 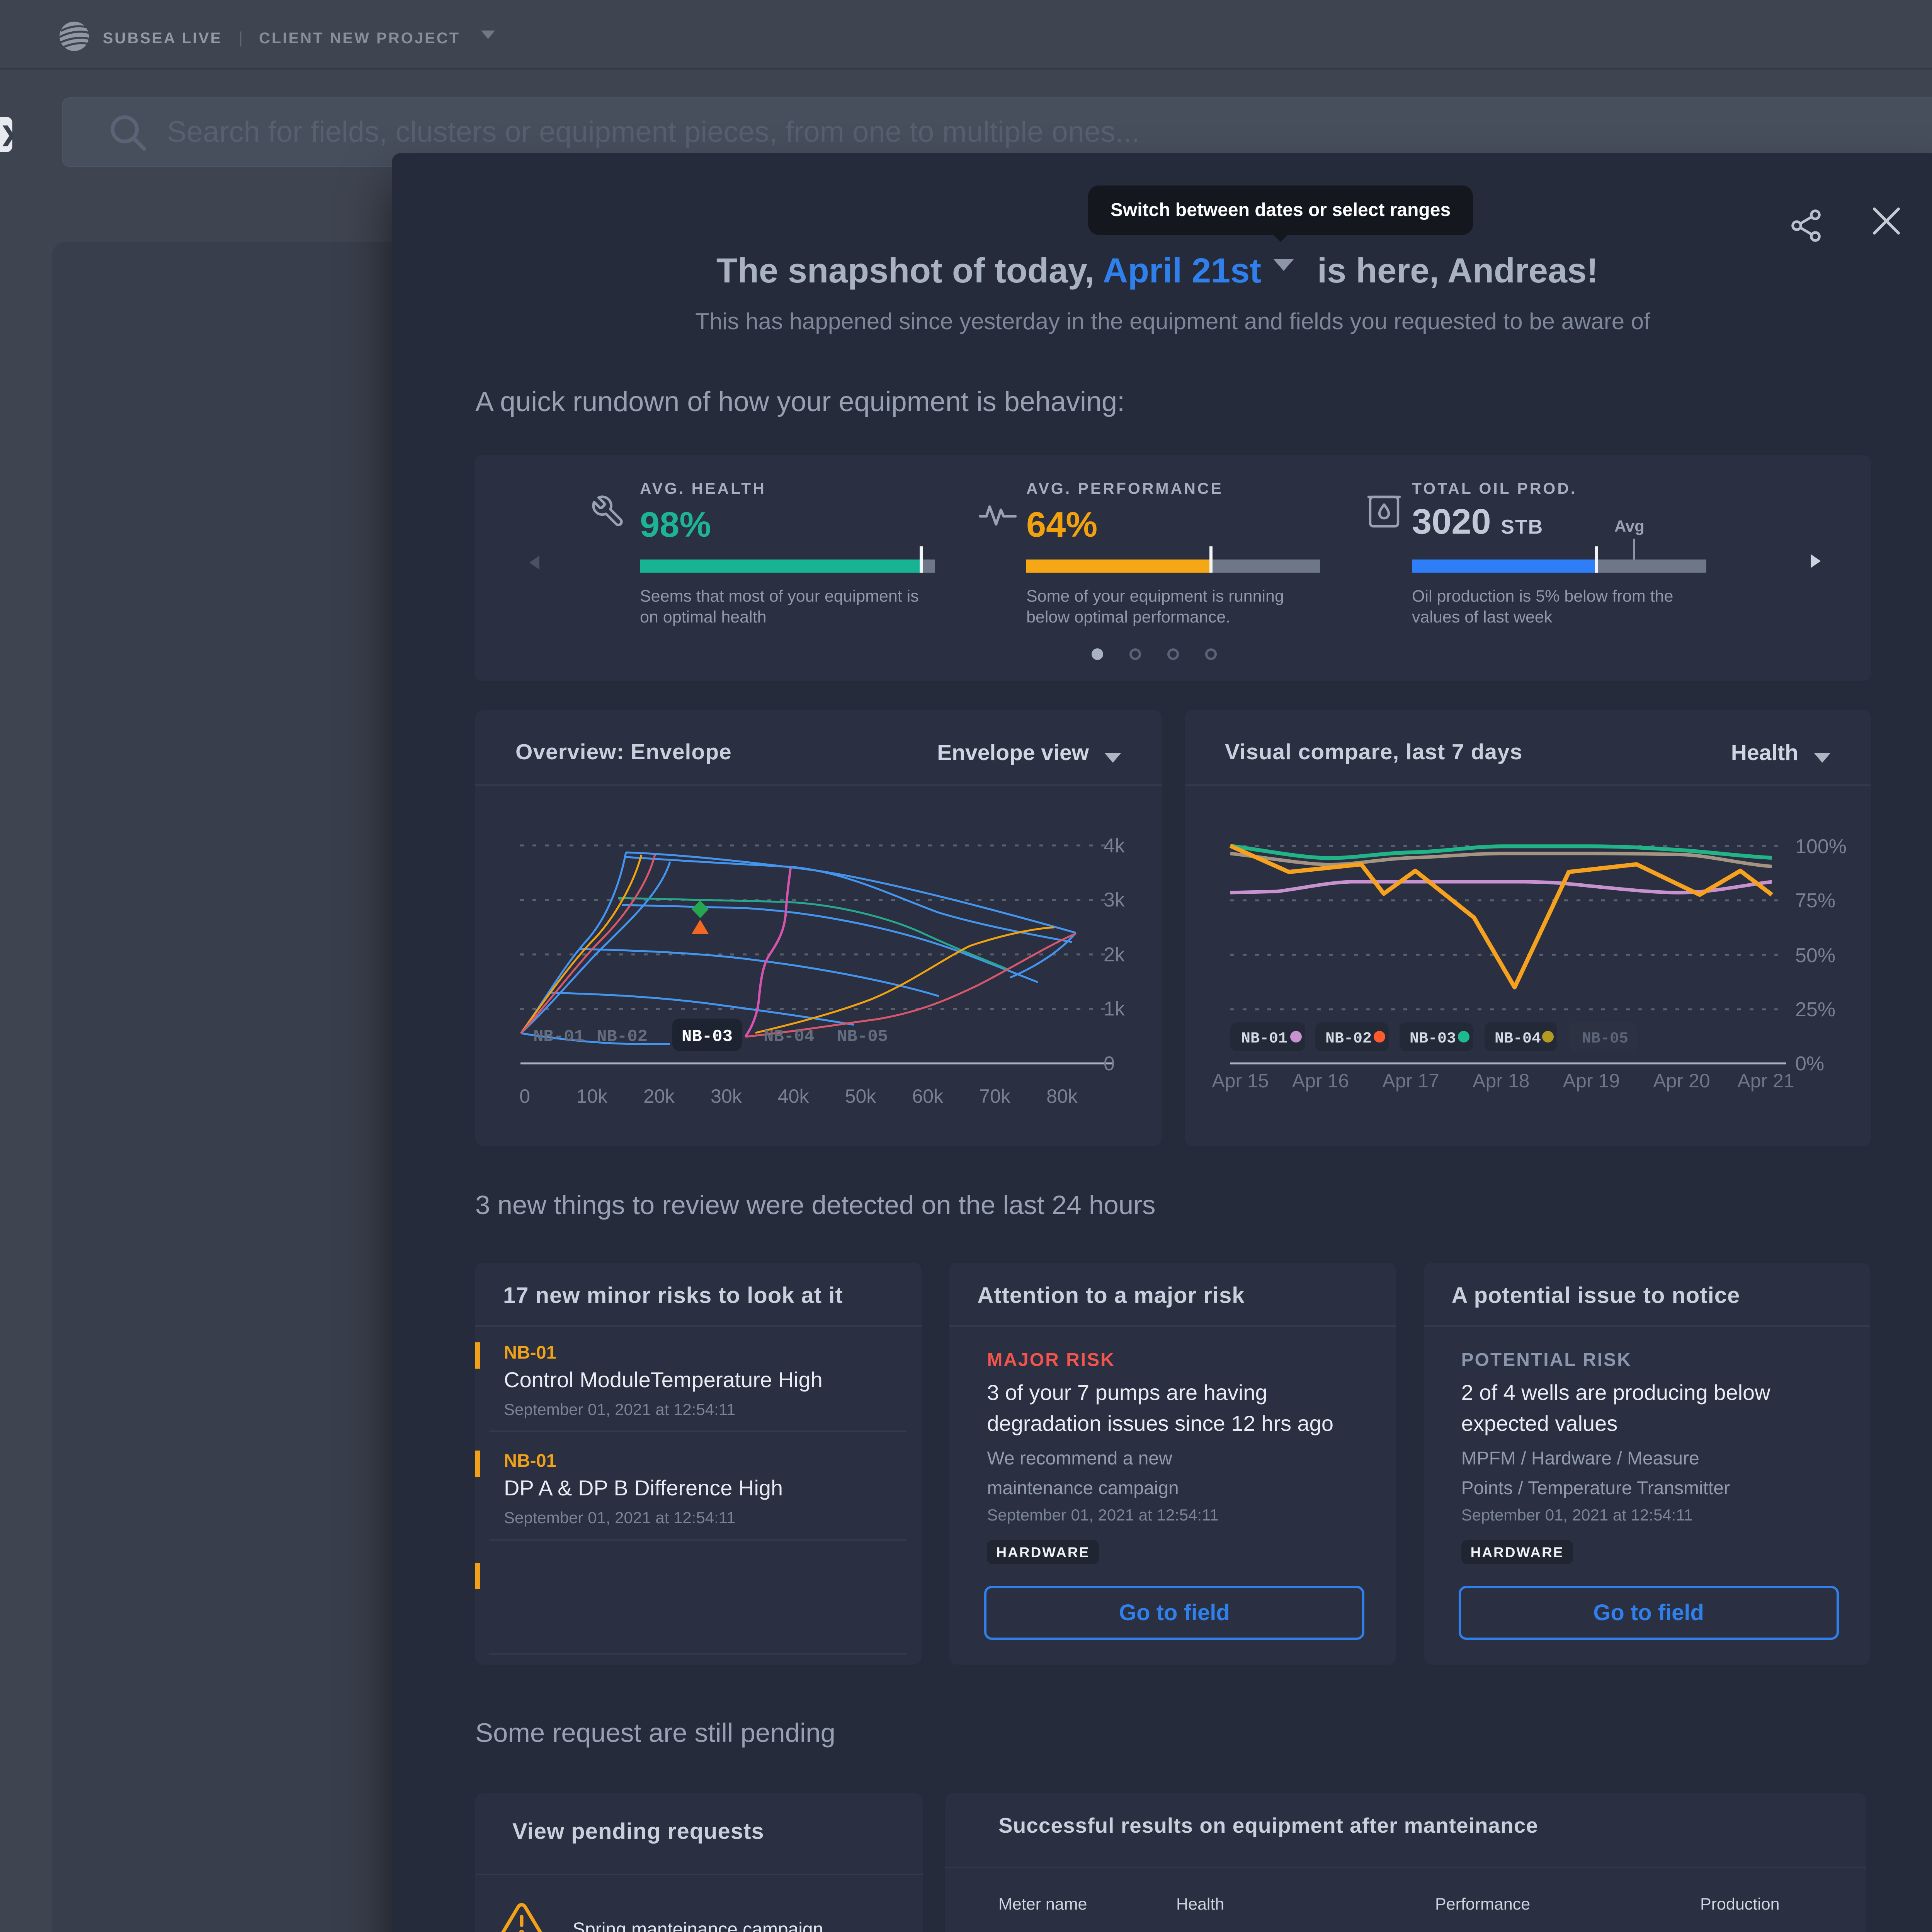 What do you see at coordinates (1062, 1096) in the screenshot?
I see `svg-text: 80k` at bounding box center [1062, 1096].